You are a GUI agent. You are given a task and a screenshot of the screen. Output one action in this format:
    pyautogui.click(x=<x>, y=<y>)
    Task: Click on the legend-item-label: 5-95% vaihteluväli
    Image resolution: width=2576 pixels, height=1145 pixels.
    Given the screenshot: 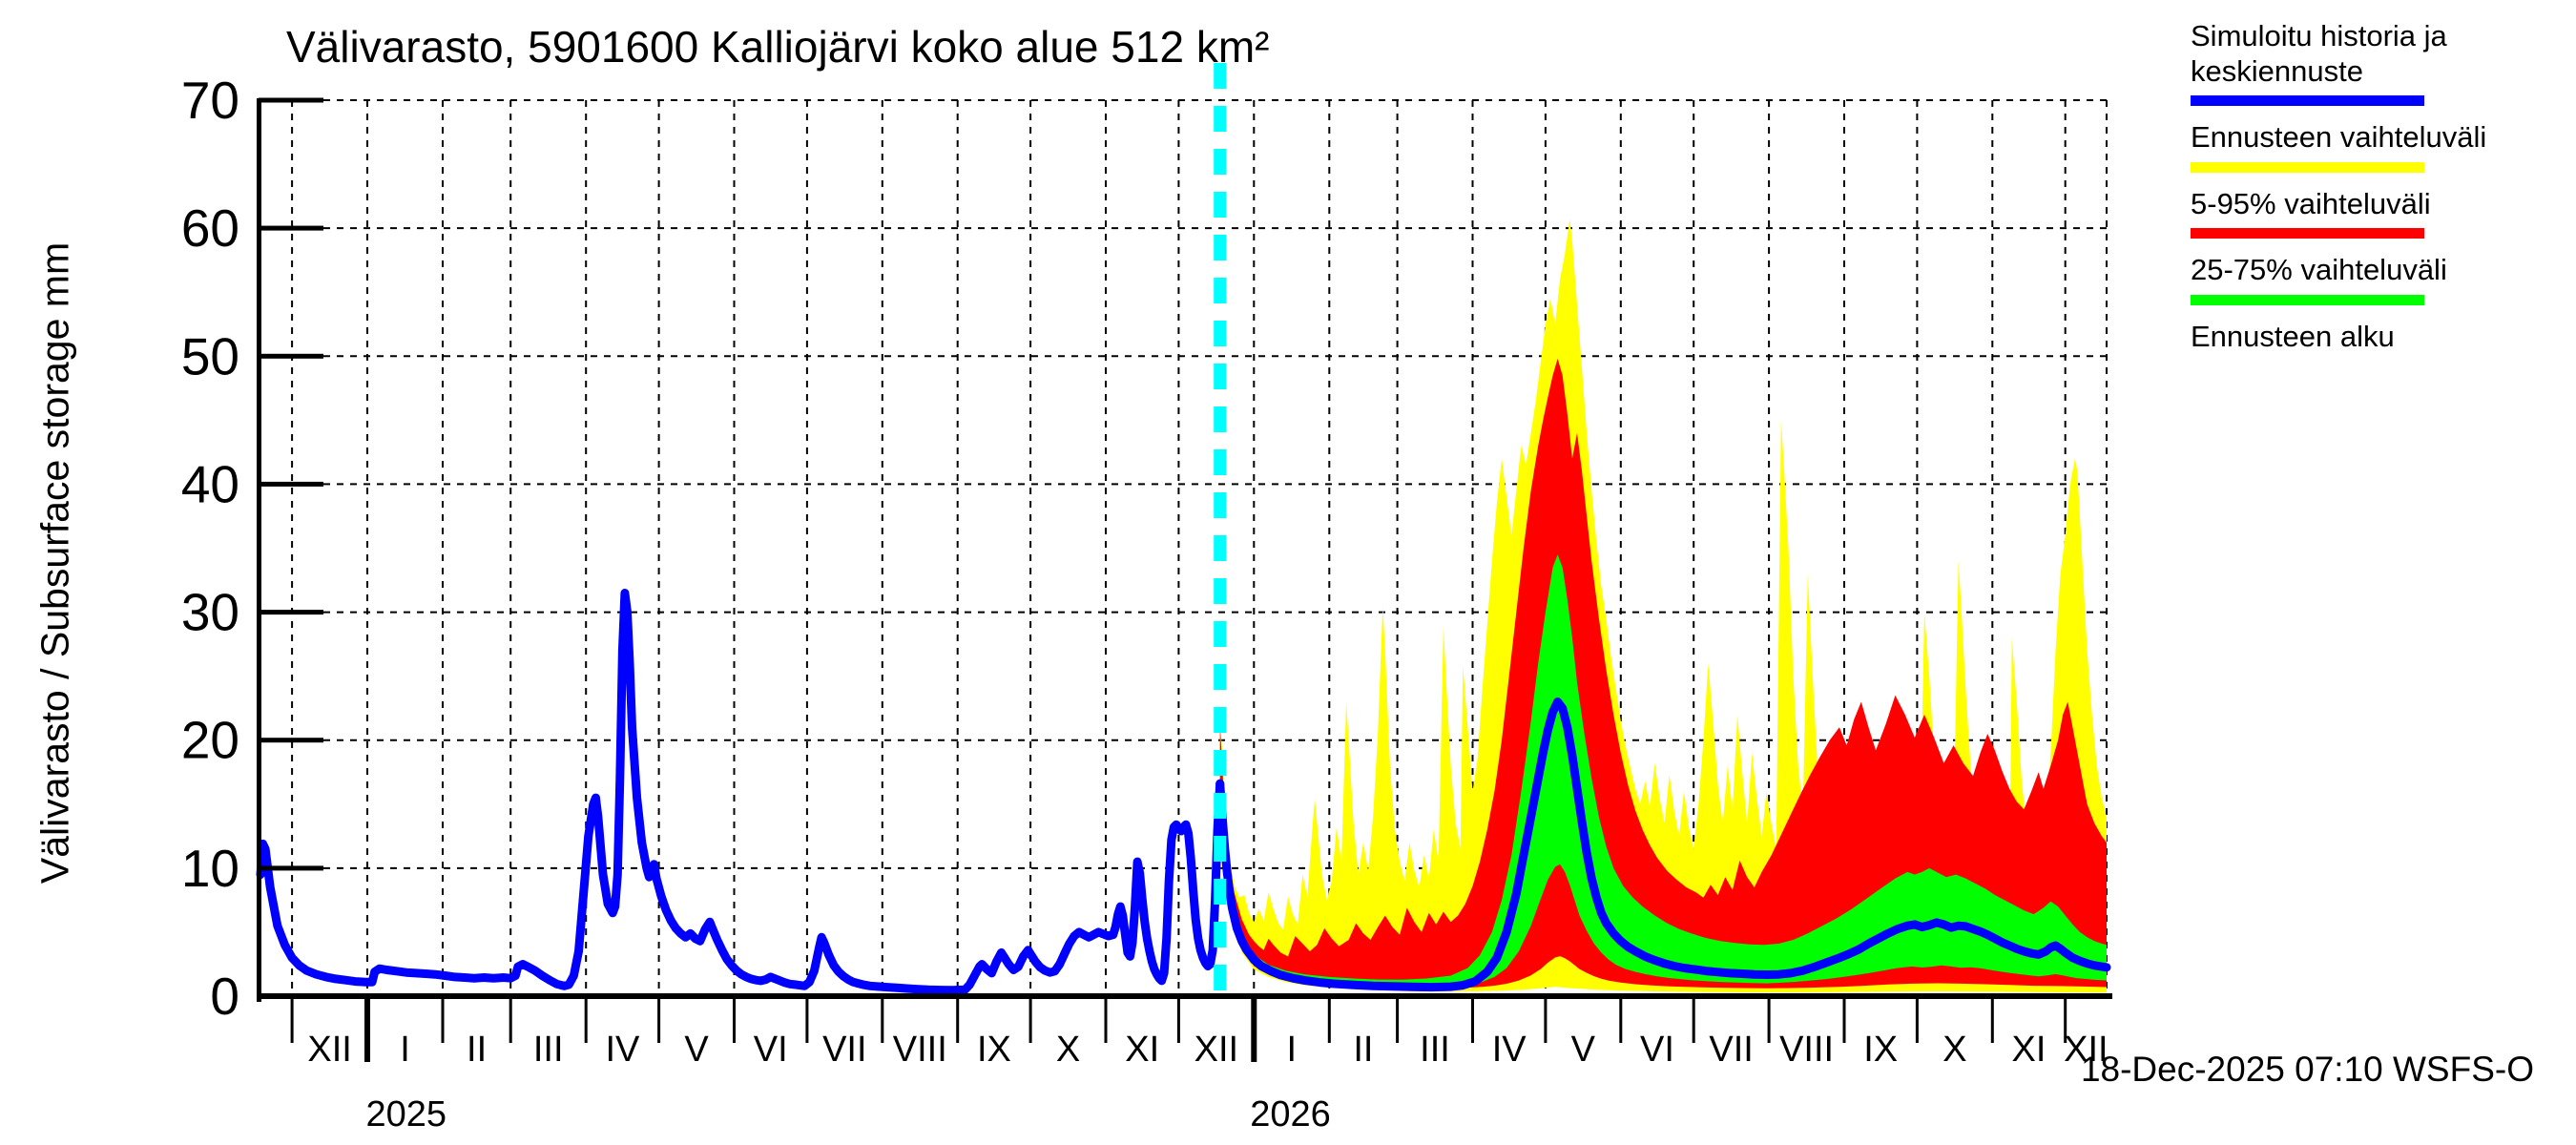 What is the action you would take?
    pyautogui.click(x=2311, y=203)
    